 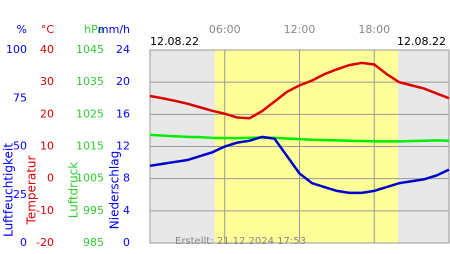 What do you see at coordinates (45, 242) in the screenshot?
I see `y-tick-label: -20` at bounding box center [45, 242].